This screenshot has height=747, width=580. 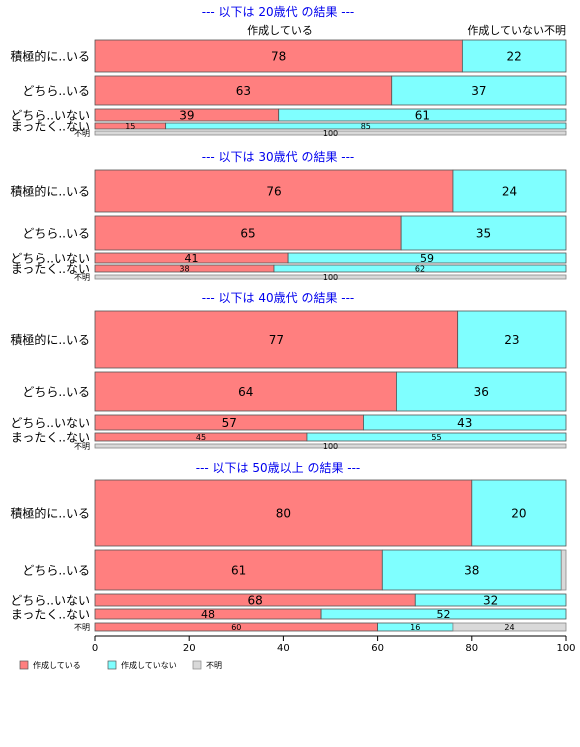 I want to click on data-label: 37, so click(x=478, y=91).